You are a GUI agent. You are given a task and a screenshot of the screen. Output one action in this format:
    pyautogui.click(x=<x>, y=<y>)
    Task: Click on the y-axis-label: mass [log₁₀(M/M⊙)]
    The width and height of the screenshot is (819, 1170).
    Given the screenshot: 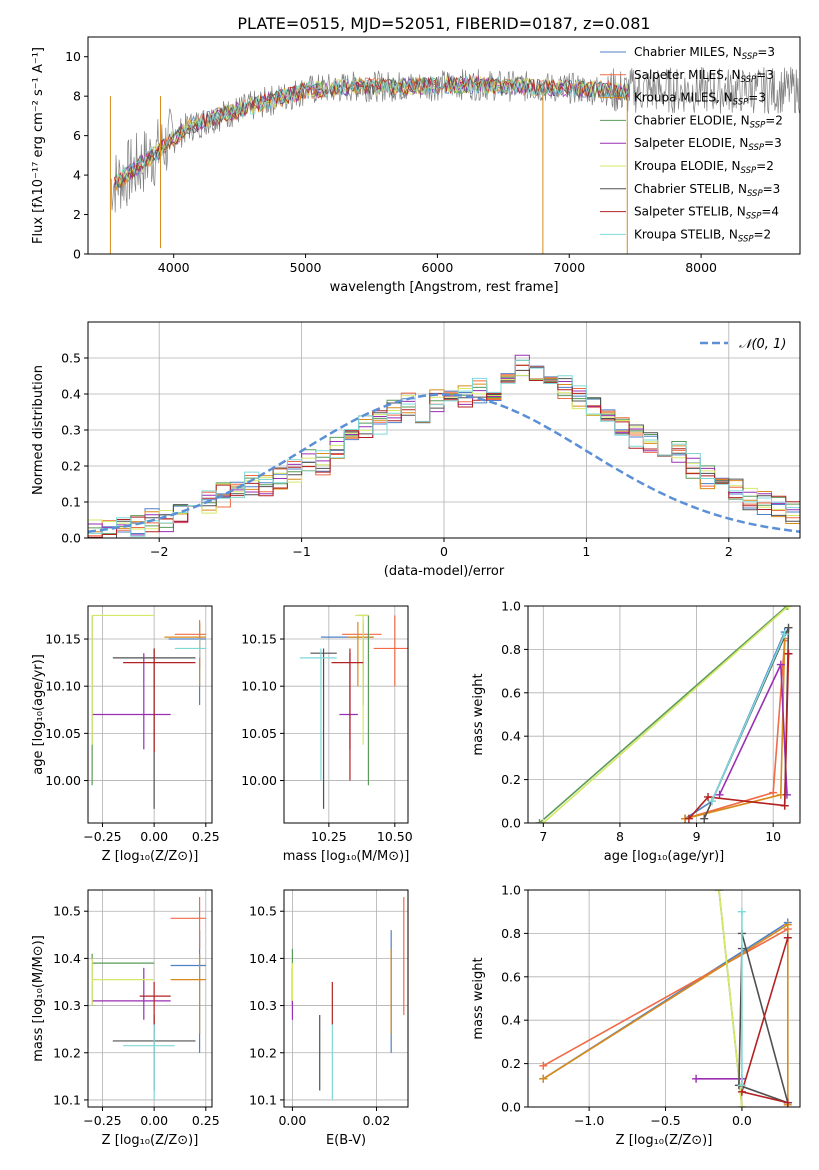 What is the action you would take?
    pyautogui.click(x=38, y=998)
    